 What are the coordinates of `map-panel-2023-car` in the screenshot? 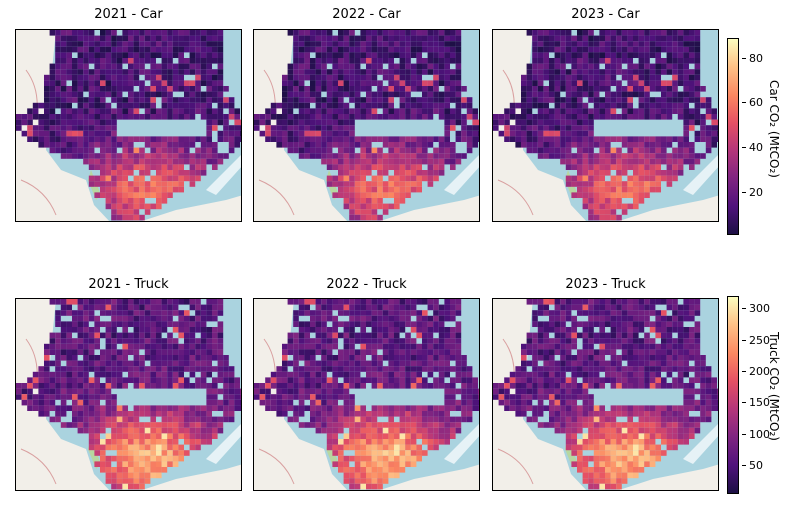 It's located at (605, 125).